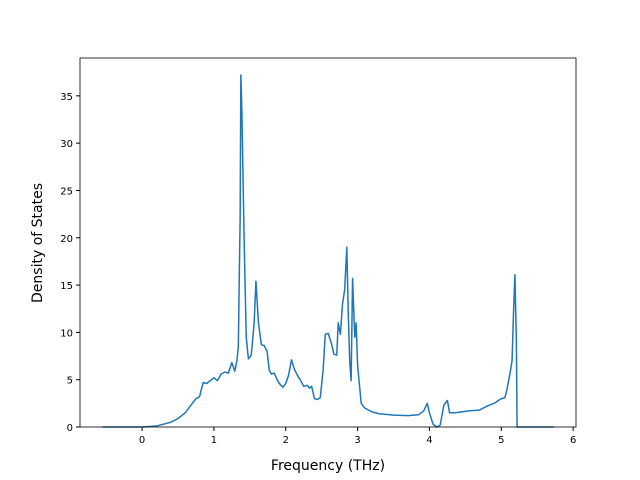  Describe the element at coordinates (286, 440) in the screenshot. I see `x-tick-label: 2` at that location.